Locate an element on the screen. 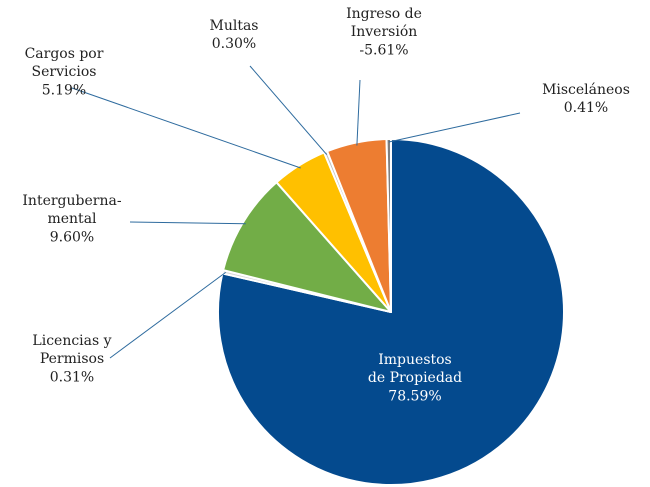 Image resolution: width=650 pixels, height=487 pixels. label-licencias-y-permisos: Licencias y Permisos 0.31% is located at coordinates (71, 359).